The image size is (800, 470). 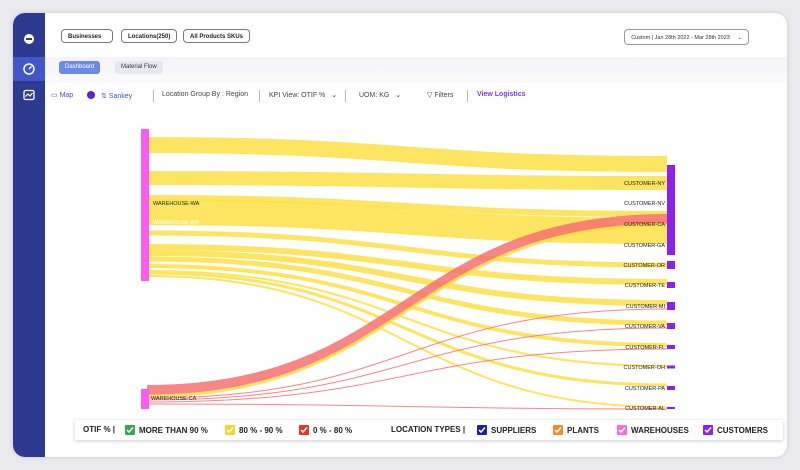 I want to click on node-customer-or, so click(x=671, y=265).